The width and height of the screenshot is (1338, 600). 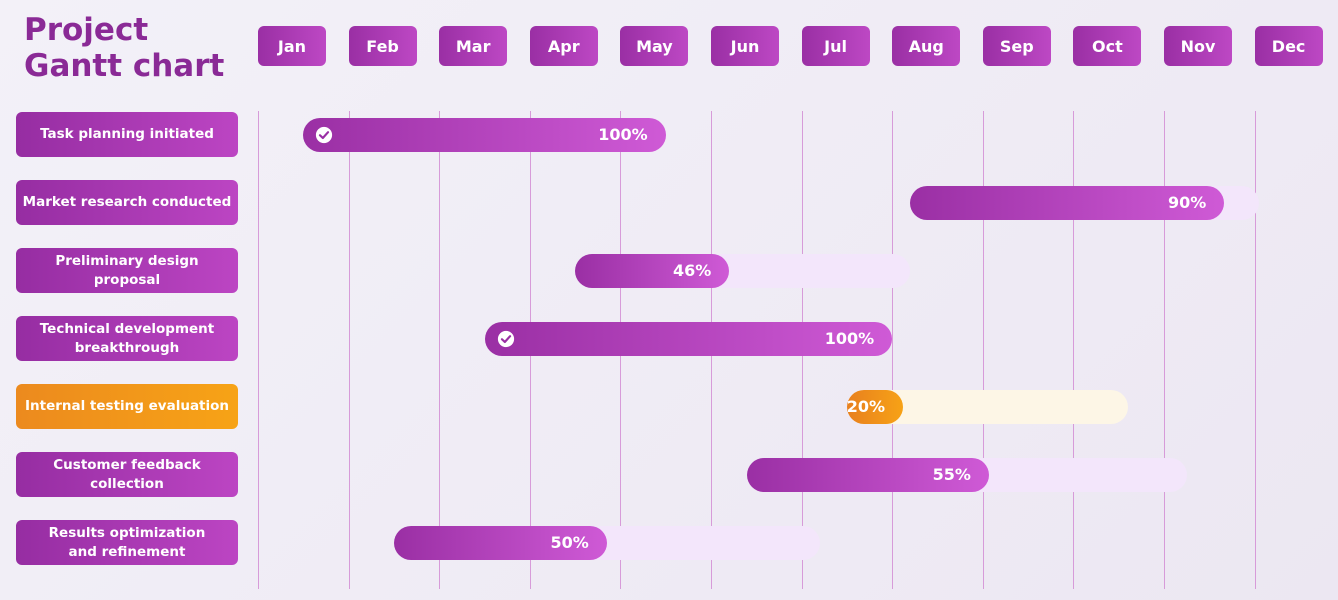 I want to click on task-label: Internal testing evaluation, so click(x=127, y=406).